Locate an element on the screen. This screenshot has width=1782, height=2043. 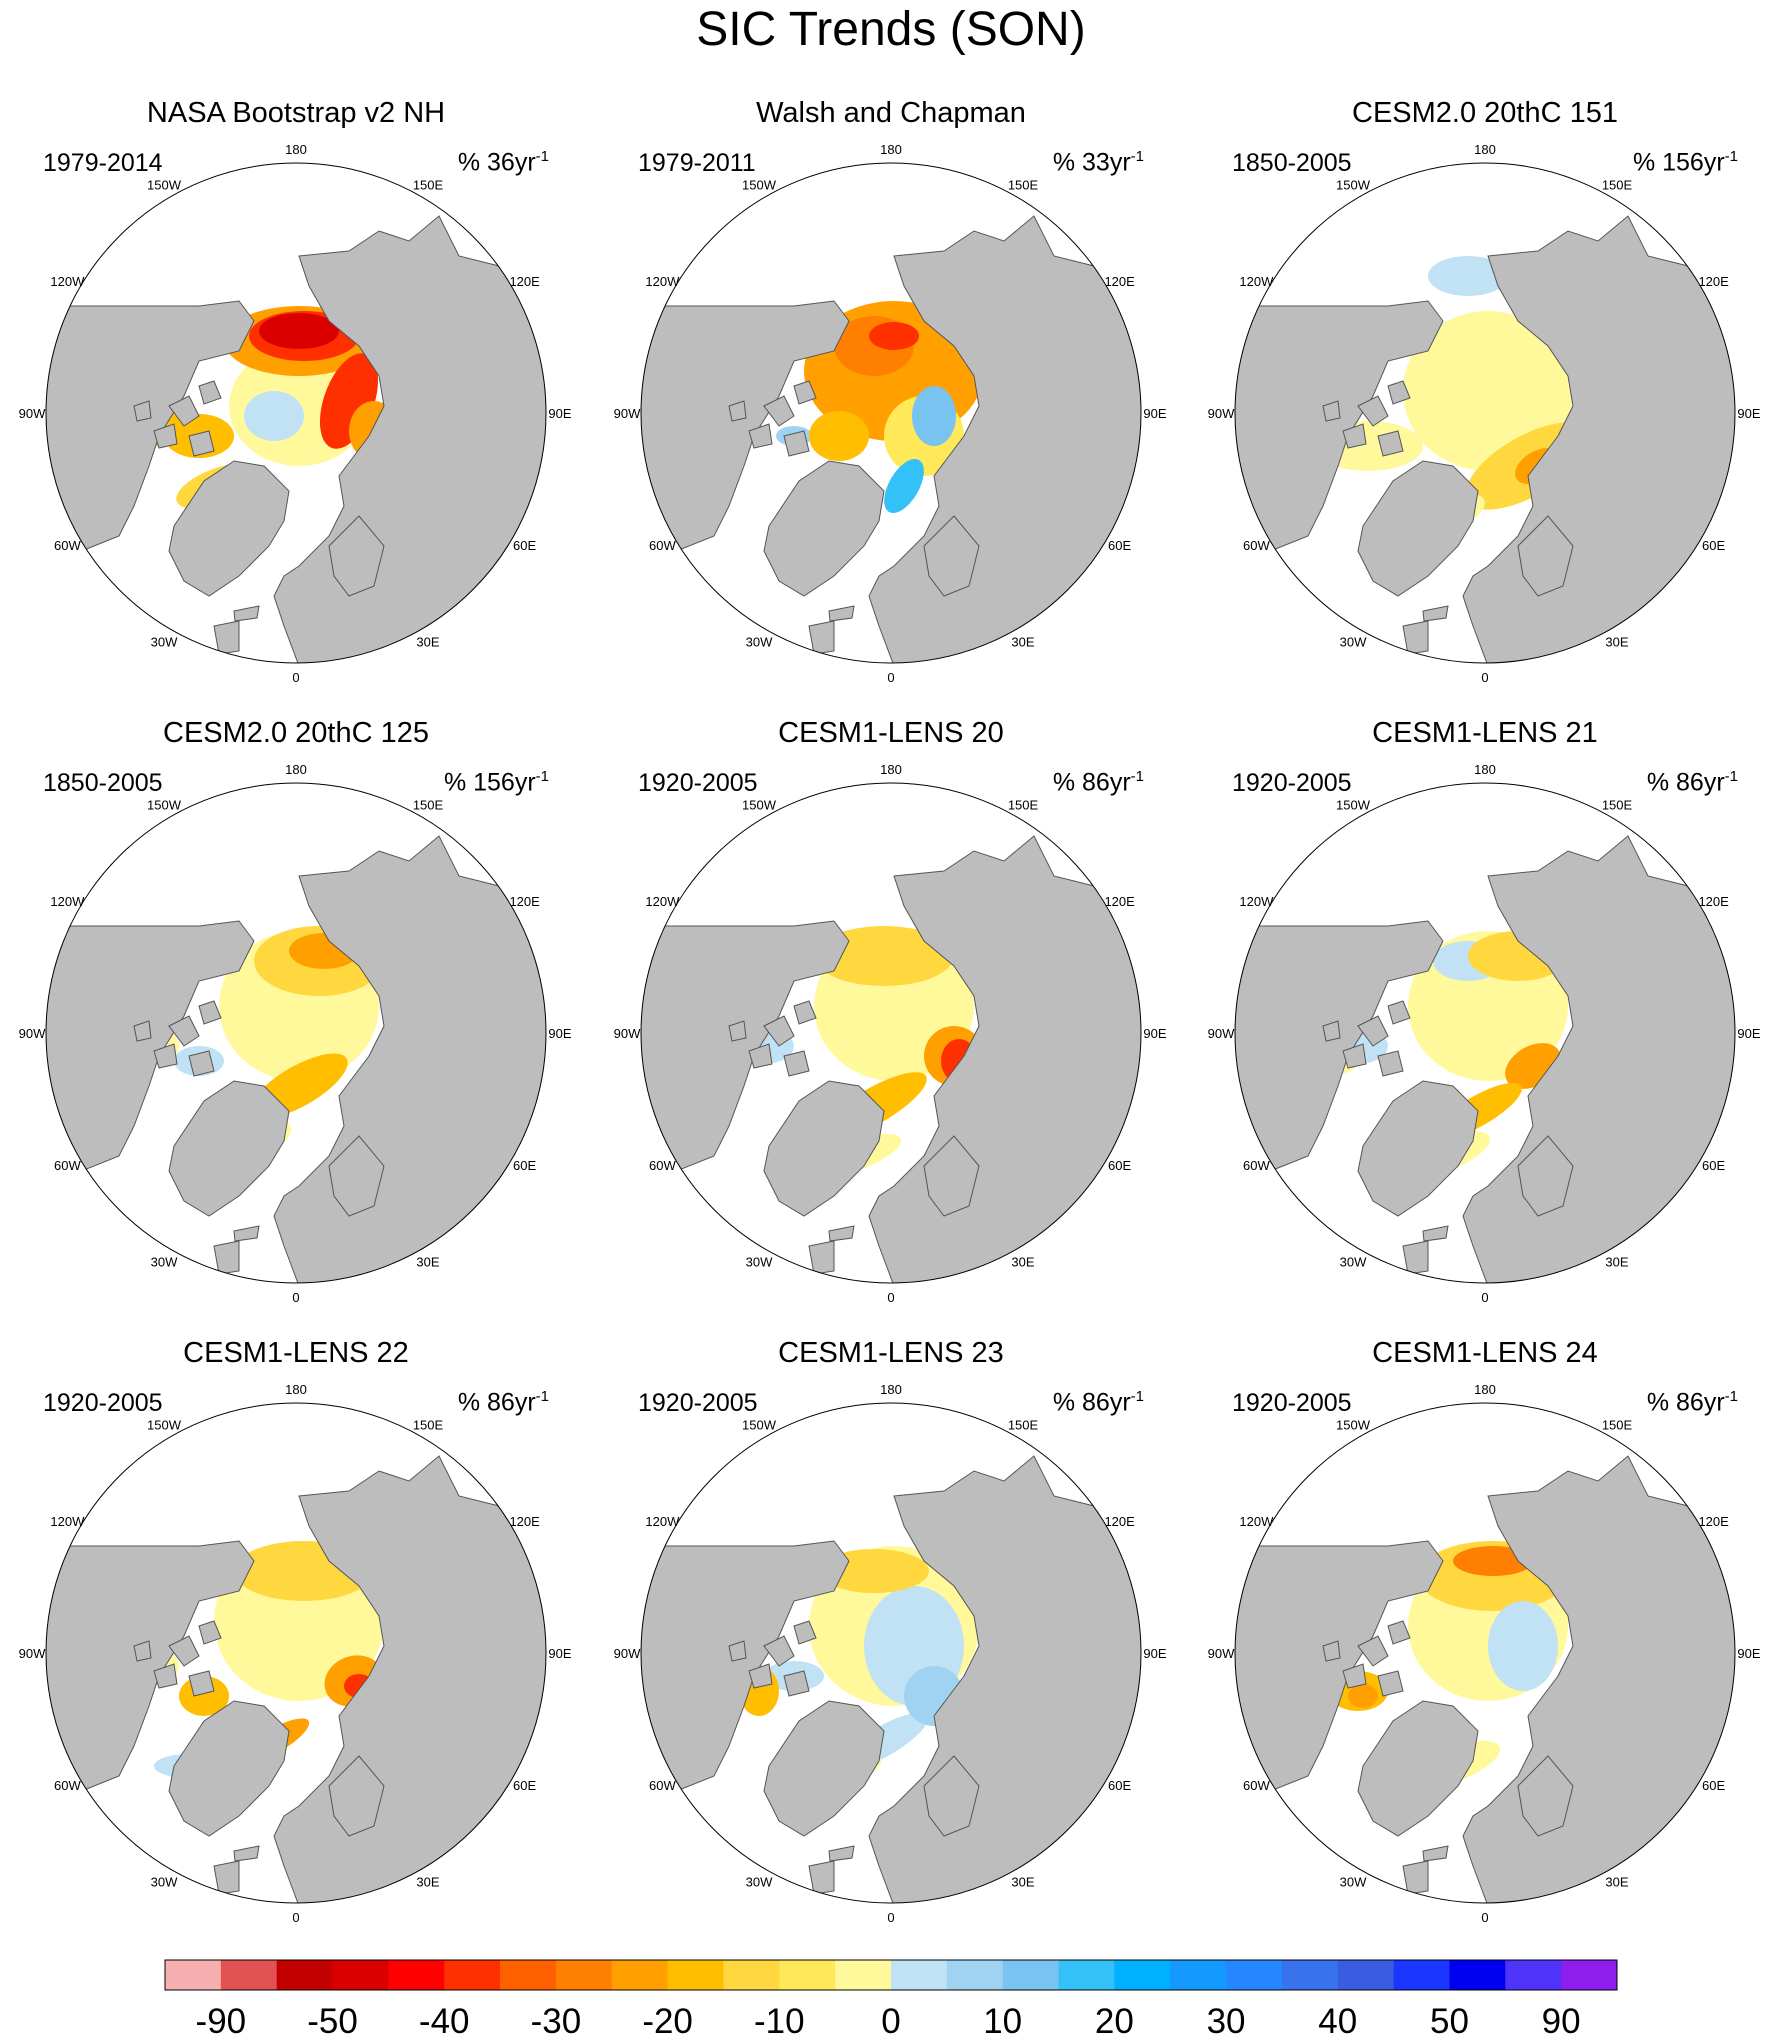
longitude-label: 150E is located at coordinates (1617, 804).